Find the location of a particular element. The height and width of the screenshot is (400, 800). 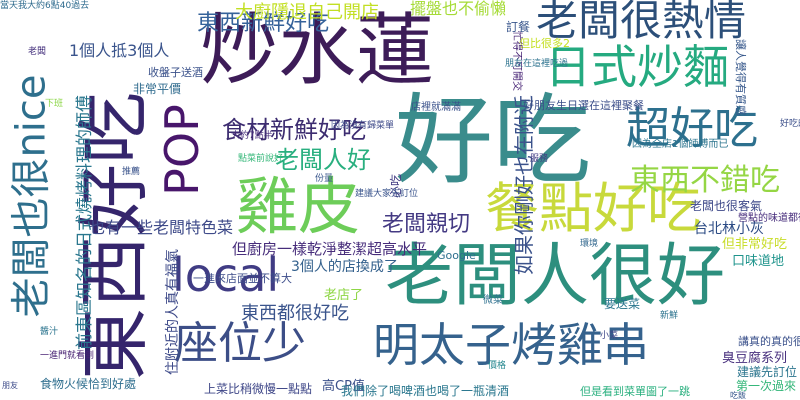

word: 醬汁 is located at coordinates (49, 332).